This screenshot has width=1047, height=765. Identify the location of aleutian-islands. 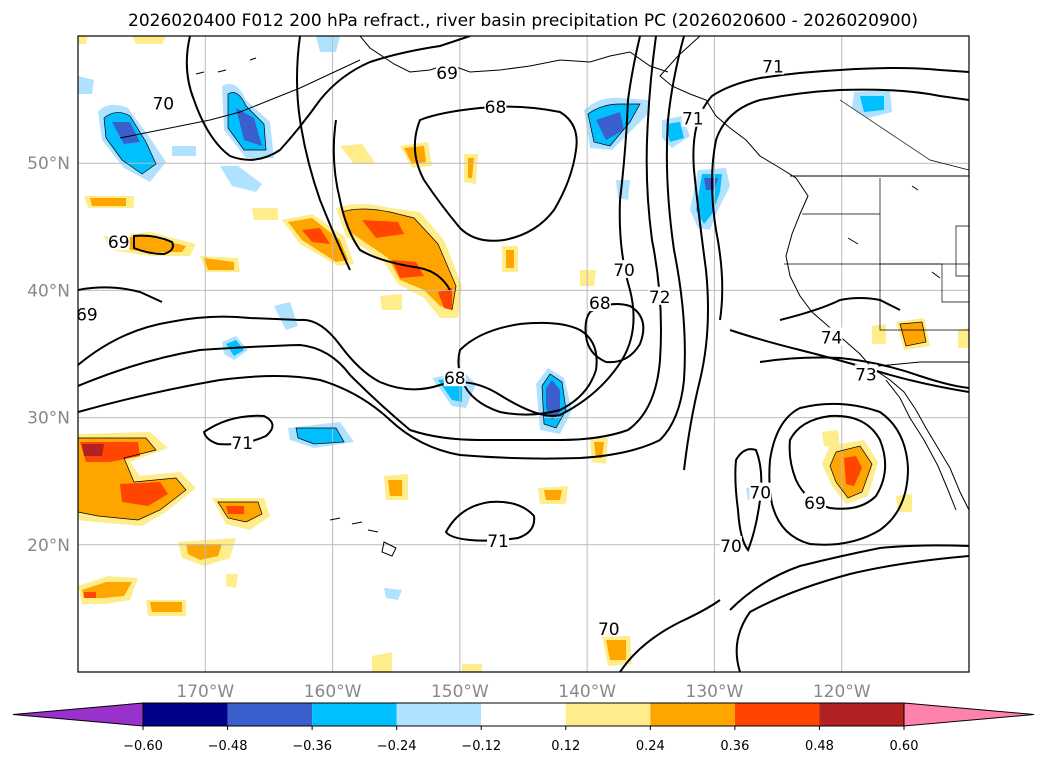
(240, 99).